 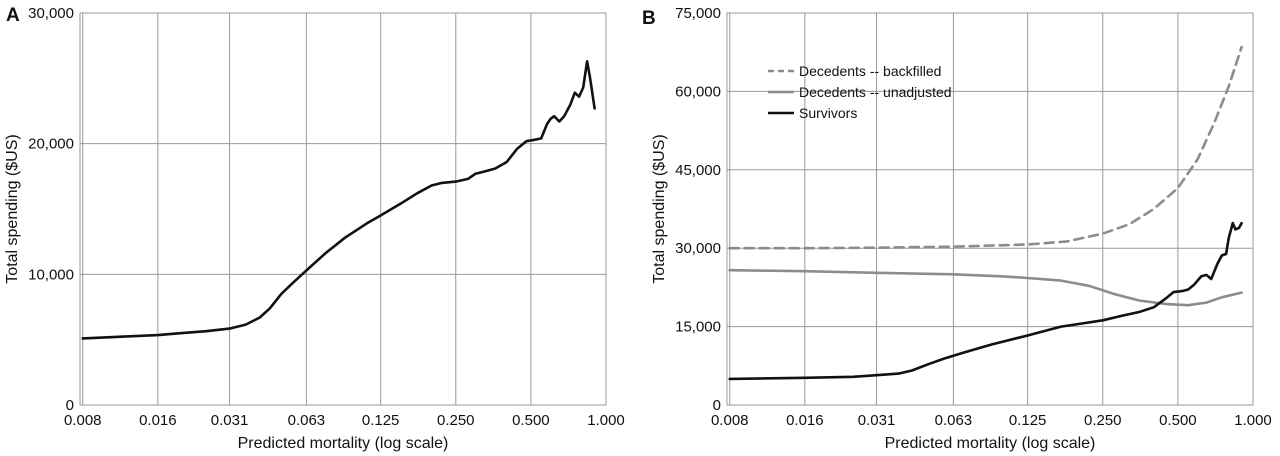 I want to click on legend-label: Decedents -- unadjusted, so click(x=875, y=92).